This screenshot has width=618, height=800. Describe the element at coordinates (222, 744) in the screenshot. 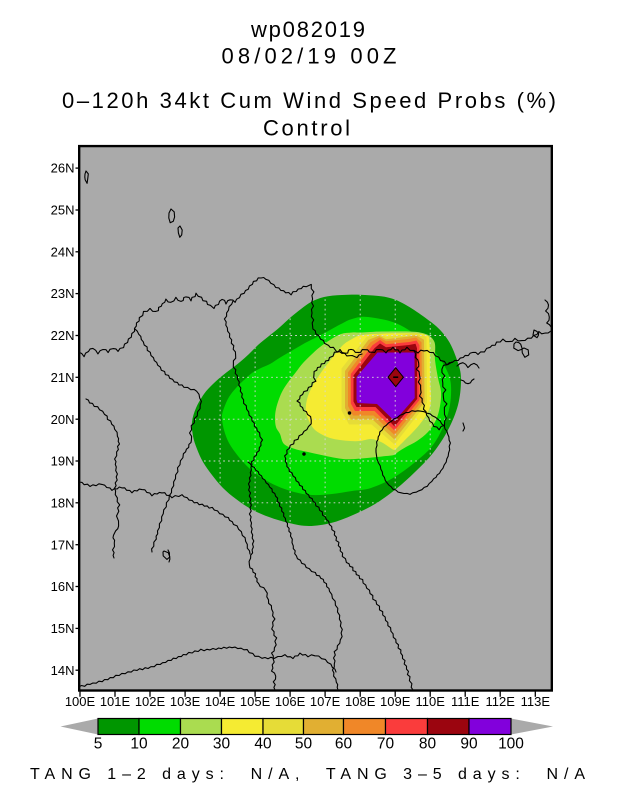

I see `svg-text: 30` at that location.